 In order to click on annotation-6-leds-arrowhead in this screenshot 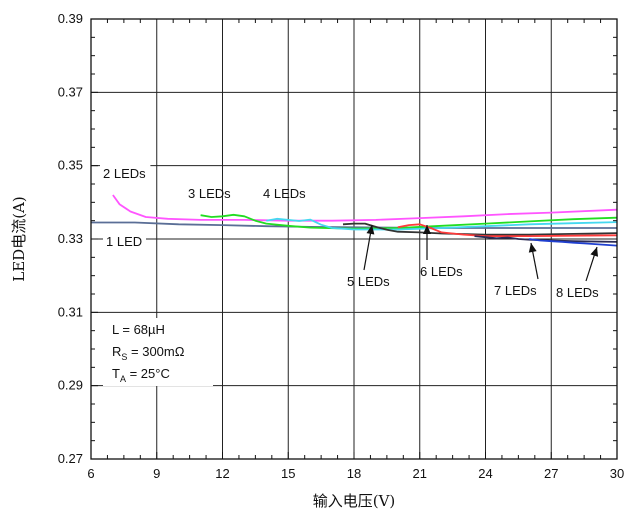, I will do `click(427, 229)`.